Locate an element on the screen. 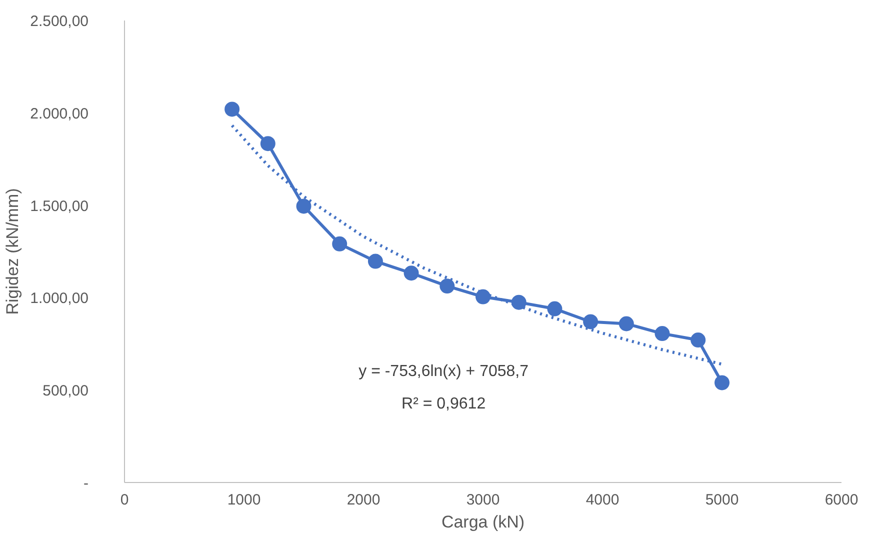 This screenshot has width=871, height=534. x-tick-label: 6000 is located at coordinates (841, 500).